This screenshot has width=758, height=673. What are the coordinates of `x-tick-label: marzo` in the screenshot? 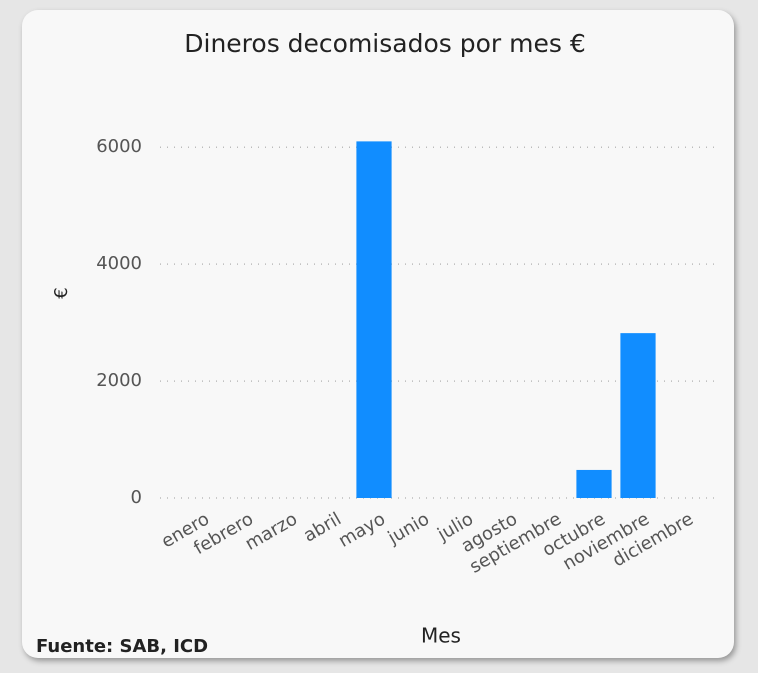 It's located at (271, 531).